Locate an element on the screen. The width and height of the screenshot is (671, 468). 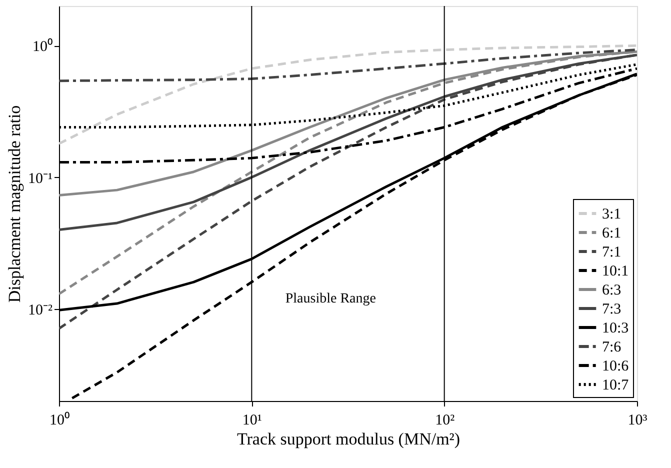
annotation: Plausible Range is located at coordinates (330, 298).